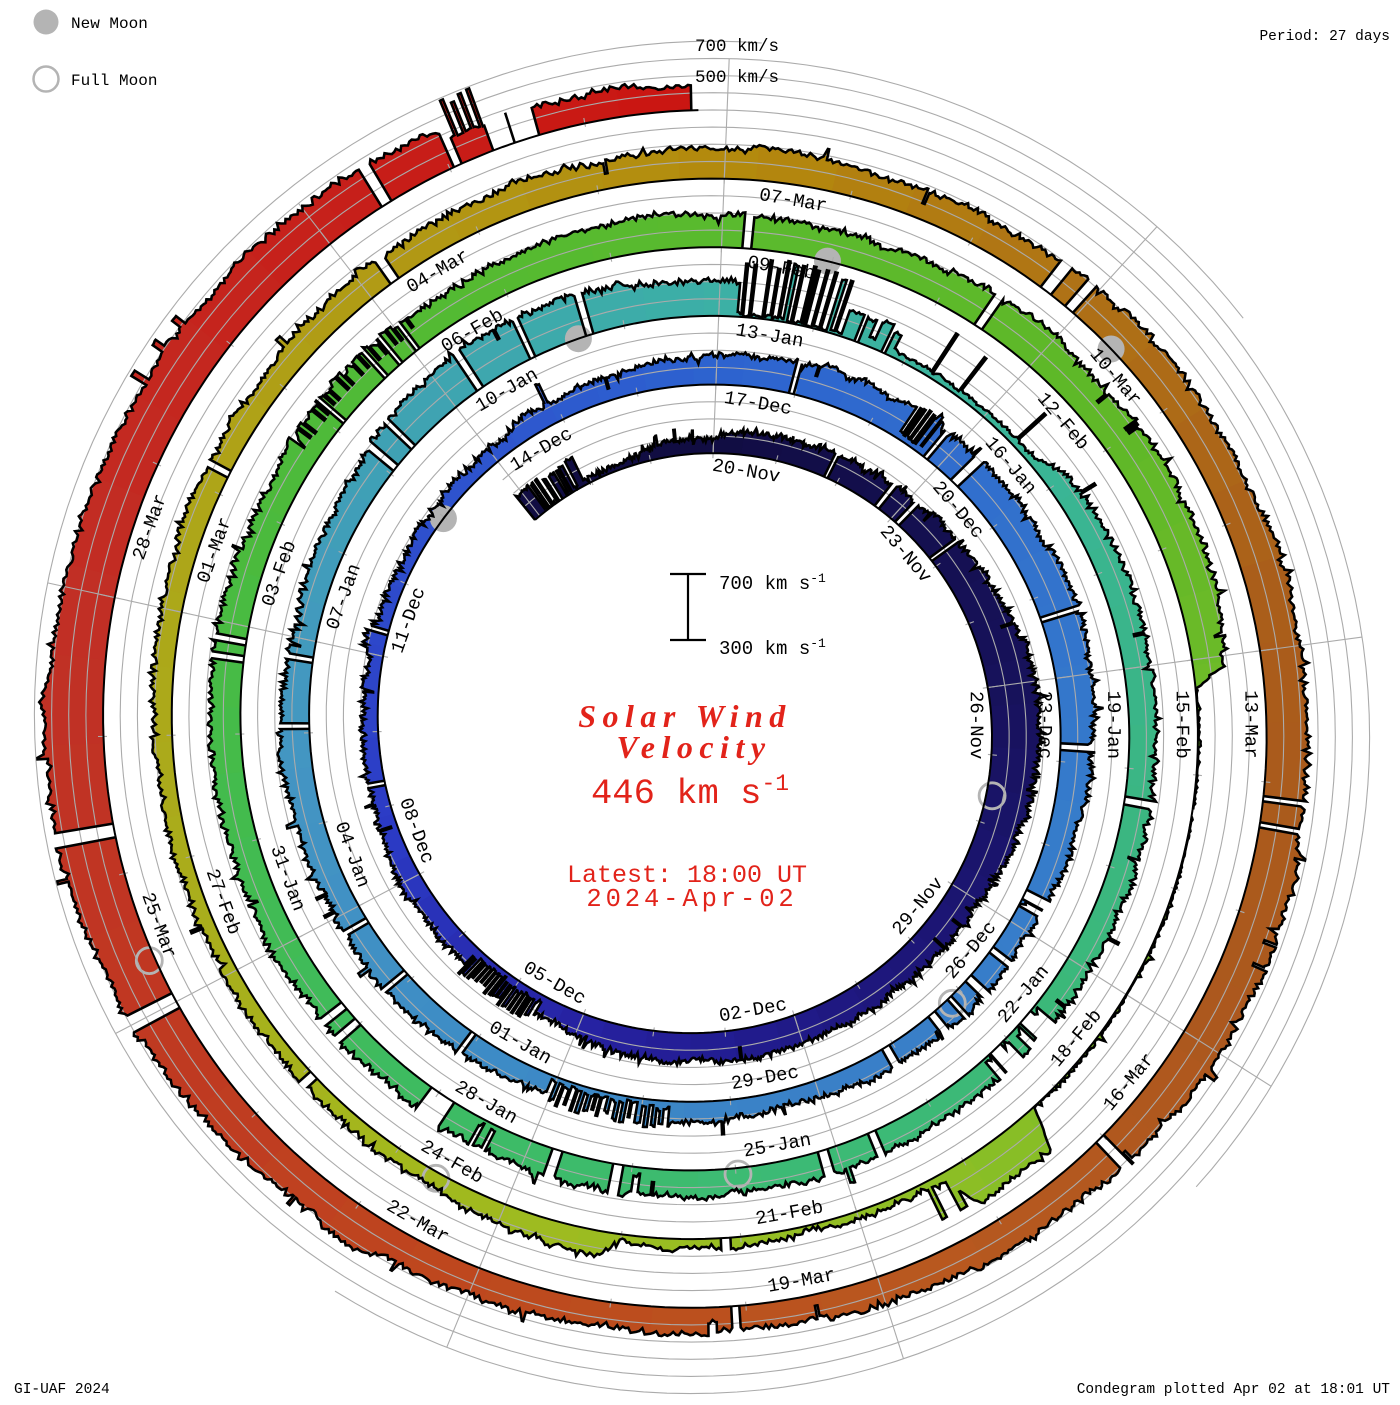  Describe the element at coordinates (772, 648) in the screenshot. I see `svg-text: 300 km s-1` at that location.